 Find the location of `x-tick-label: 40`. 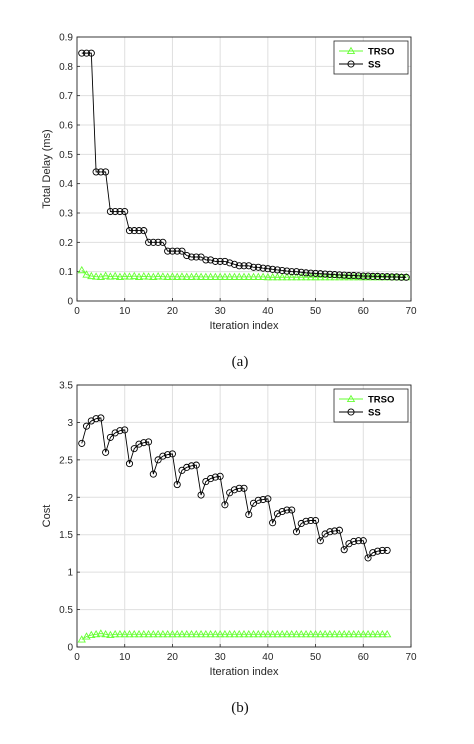

x-tick-label: 40 is located at coordinates (268, 311).